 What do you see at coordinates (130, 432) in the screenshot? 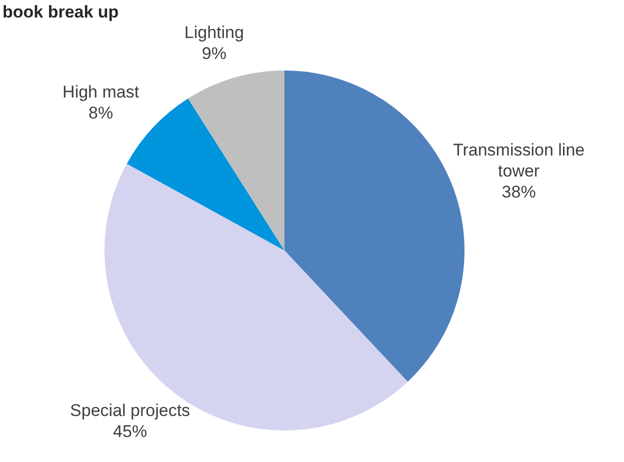
I see `data-label: 45%` at bounding box center [130, 432].